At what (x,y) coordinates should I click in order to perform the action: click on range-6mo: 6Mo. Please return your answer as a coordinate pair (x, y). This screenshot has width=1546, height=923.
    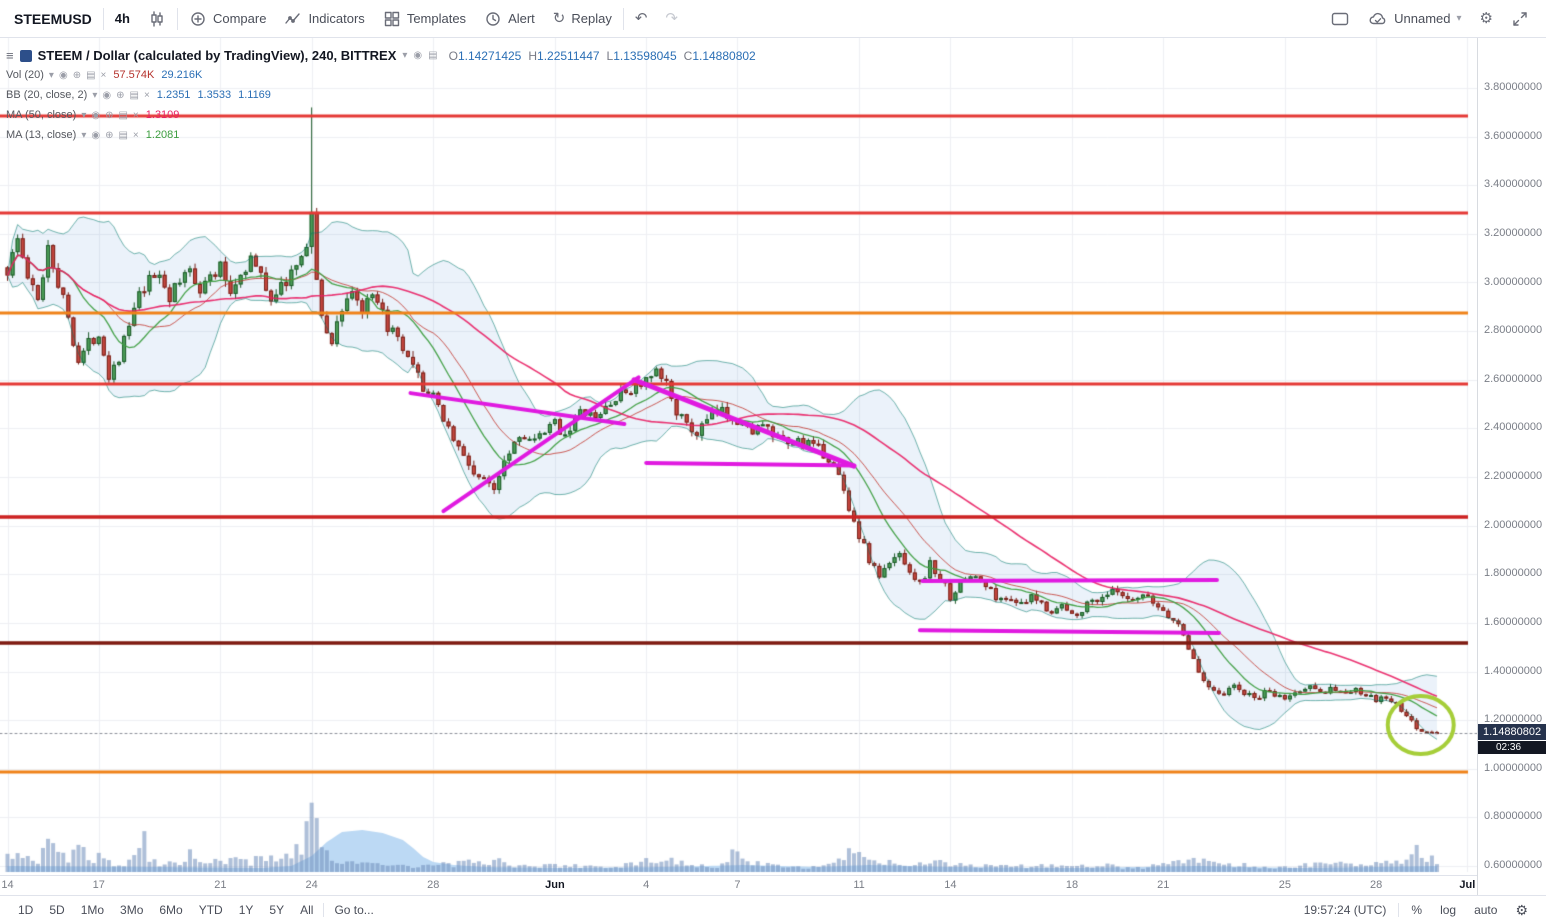
    Looking at the image, I should click on (171, 909).